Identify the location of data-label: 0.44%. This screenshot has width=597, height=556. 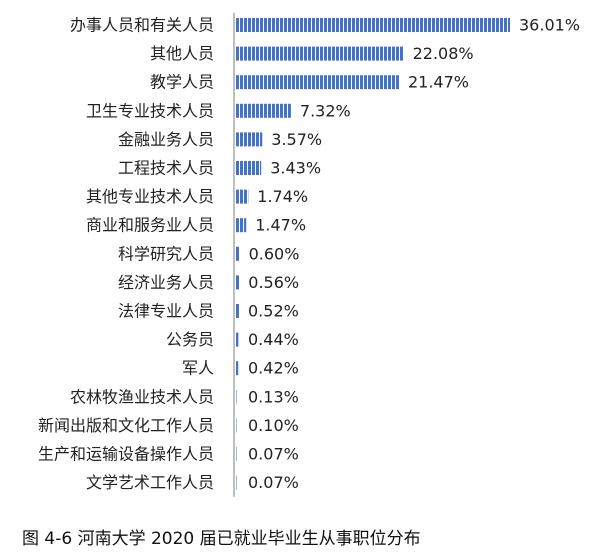
(273, 339).